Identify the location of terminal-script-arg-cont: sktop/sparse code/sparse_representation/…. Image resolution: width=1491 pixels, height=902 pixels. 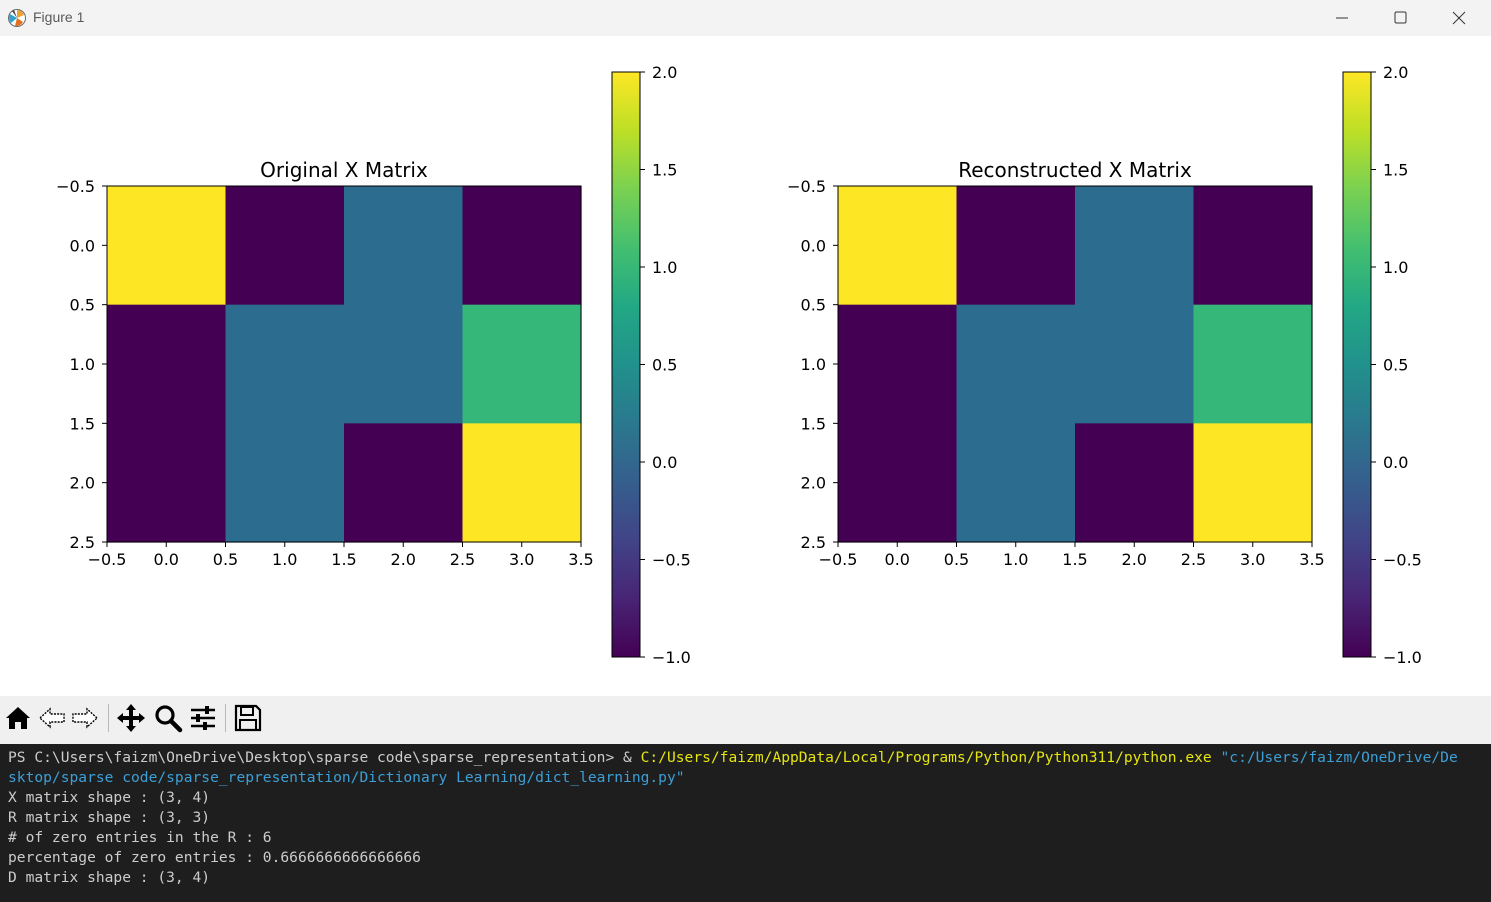
(346, 777).